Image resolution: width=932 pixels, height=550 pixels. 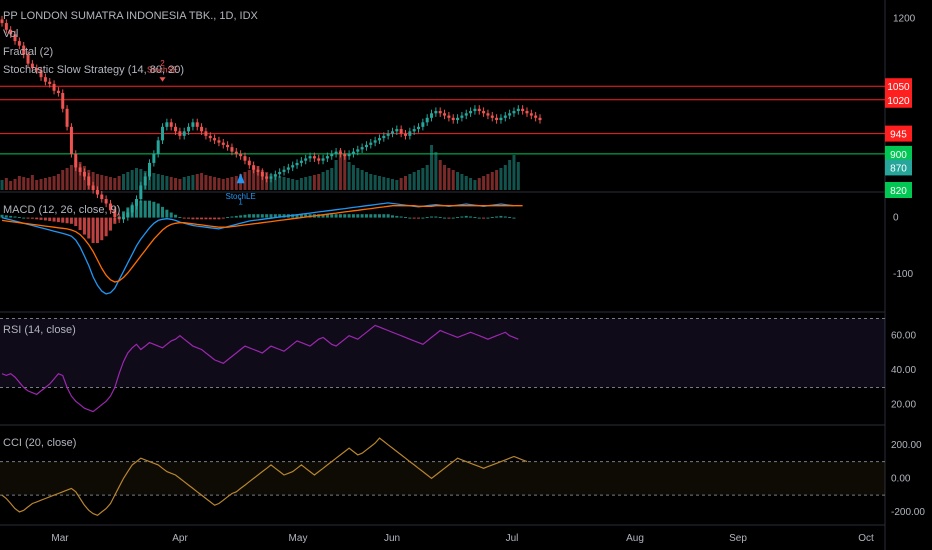 I want to click on macd-axis-tick: -100, so click(x=903, y=274).